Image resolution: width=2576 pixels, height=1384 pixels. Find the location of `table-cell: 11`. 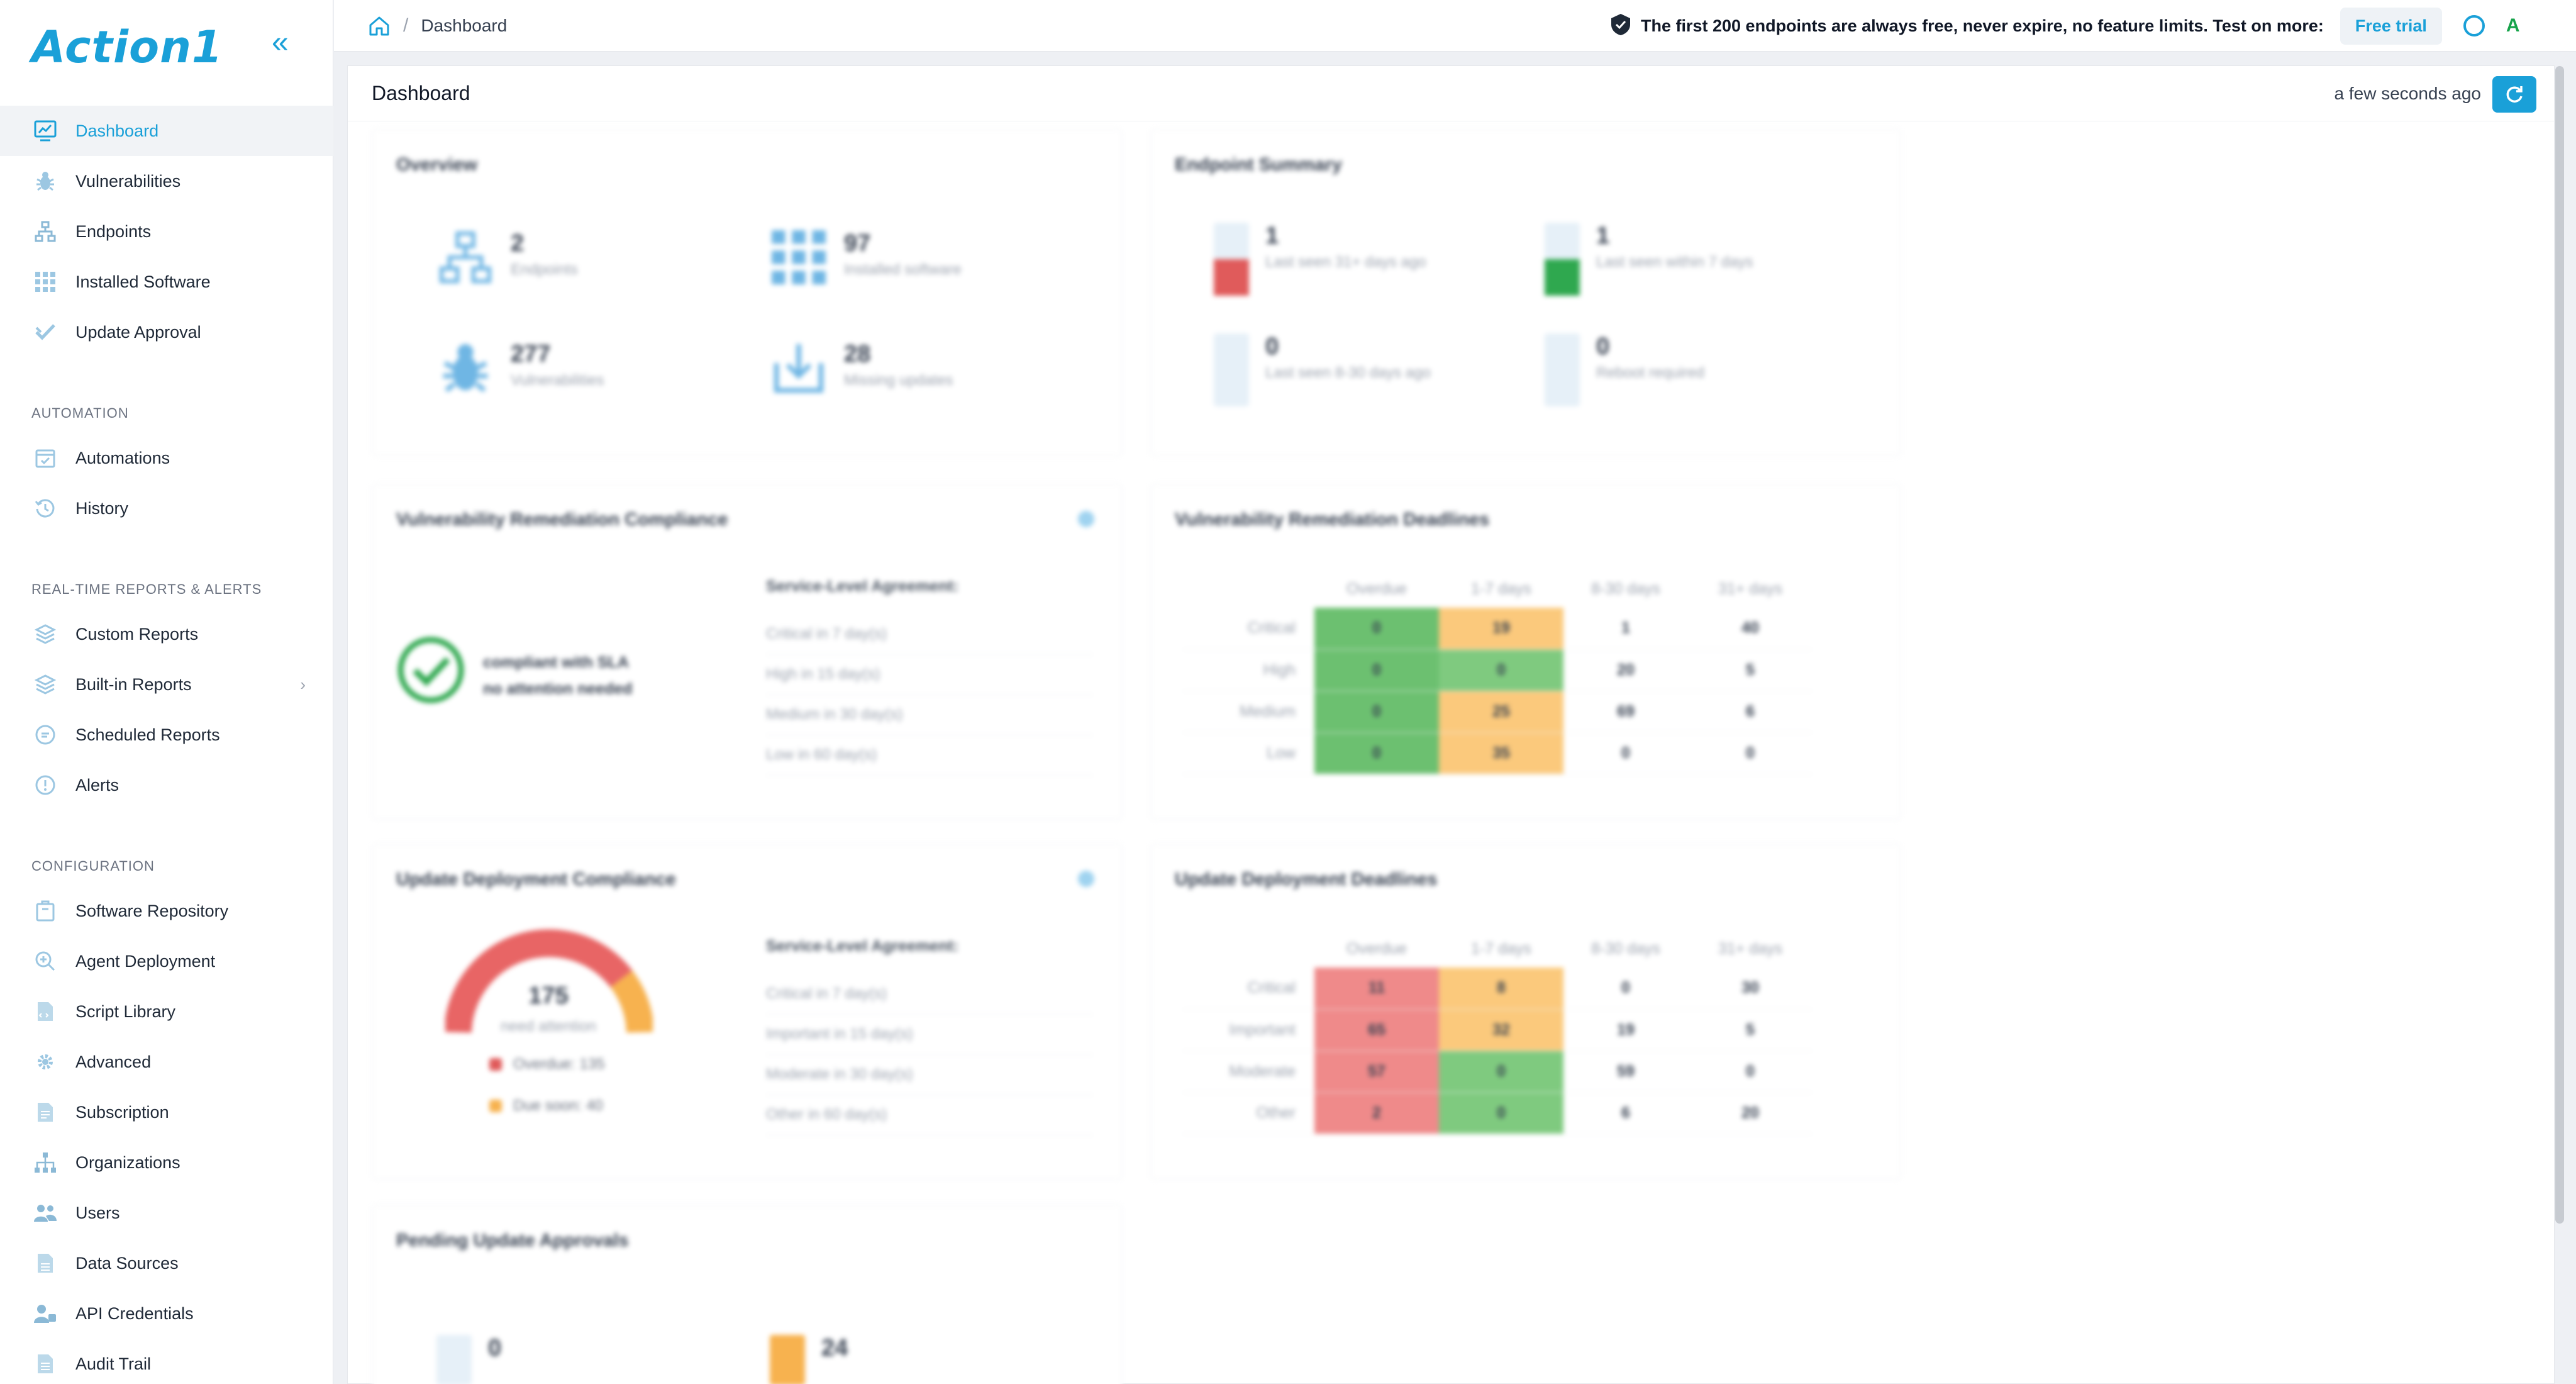

table-cell: 11 is located at coordinates (1376, 989).